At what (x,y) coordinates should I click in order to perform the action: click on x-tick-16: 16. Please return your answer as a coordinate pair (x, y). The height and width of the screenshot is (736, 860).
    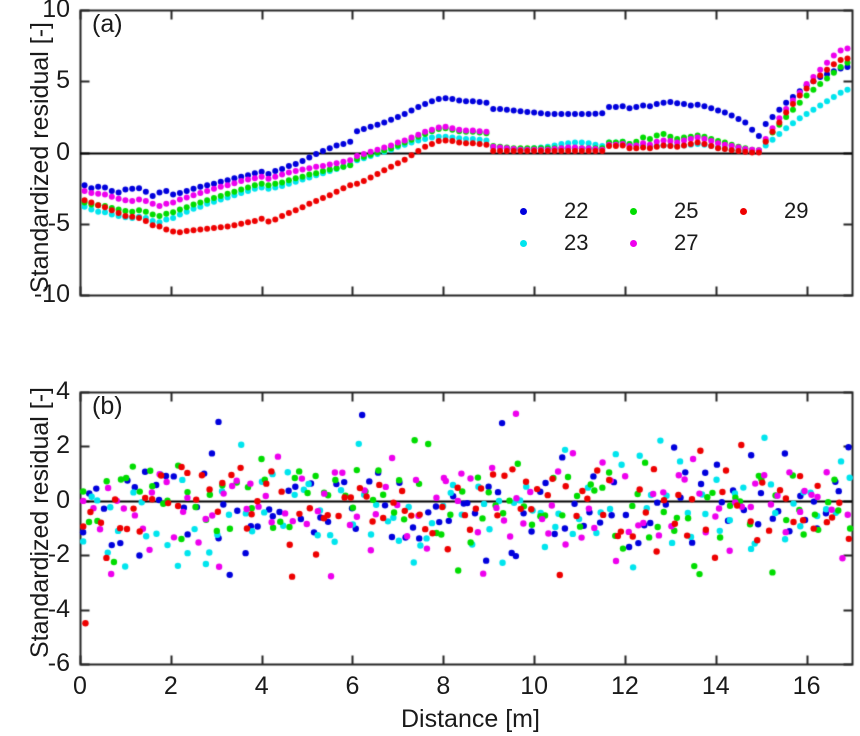
    Looking at the image, I should click on (806, 686).